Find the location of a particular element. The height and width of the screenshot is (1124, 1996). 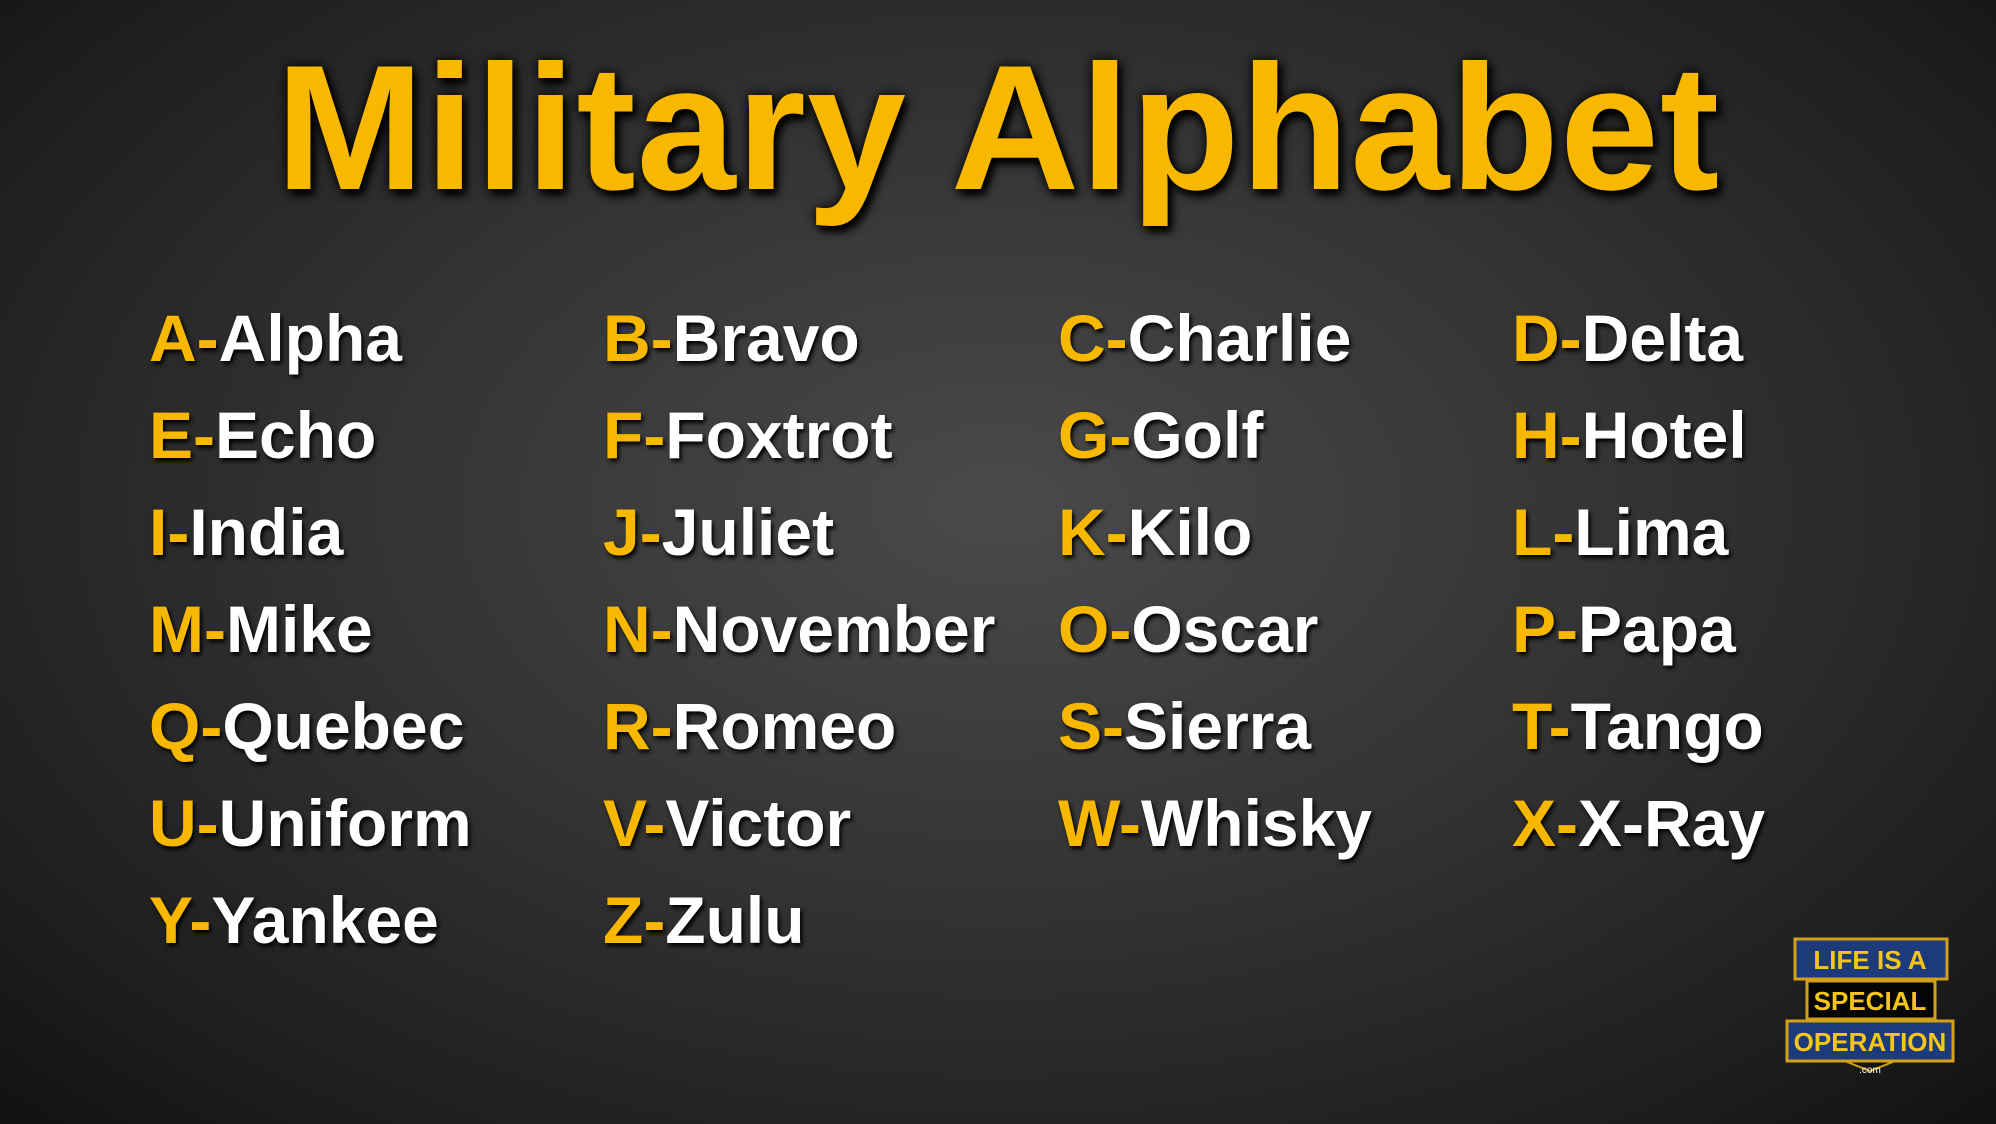

entry-letter: V- is located at coordinates (634, 823).